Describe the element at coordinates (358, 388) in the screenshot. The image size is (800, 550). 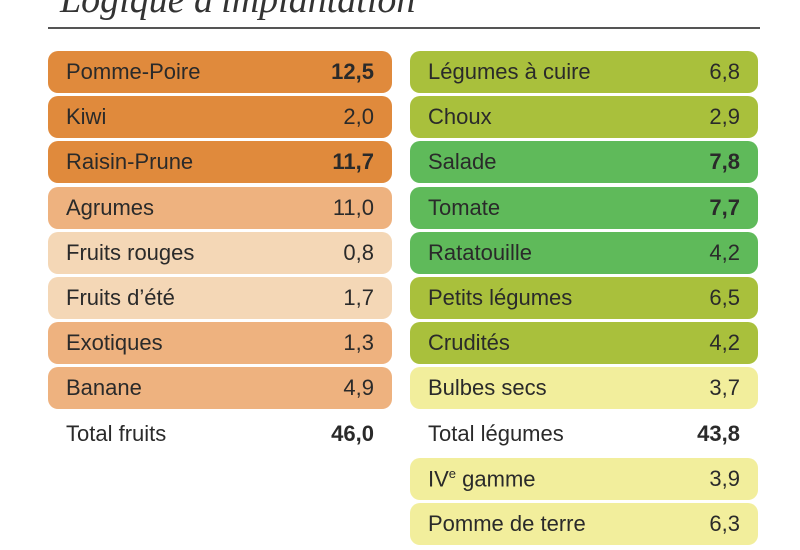
I see `row-value: 4,9` at that location.